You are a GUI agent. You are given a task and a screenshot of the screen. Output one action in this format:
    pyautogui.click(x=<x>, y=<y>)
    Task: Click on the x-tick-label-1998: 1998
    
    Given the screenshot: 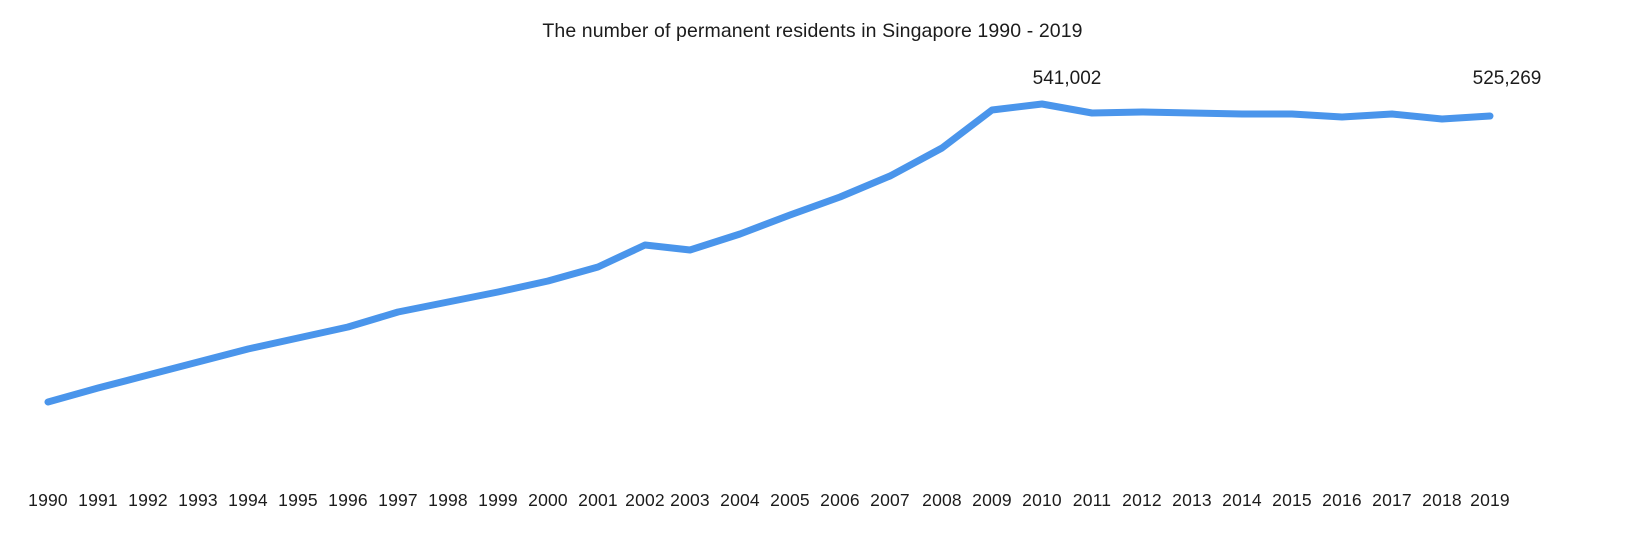 What is the action you would take?
    pyautogui.click(x=448, y=500)
    